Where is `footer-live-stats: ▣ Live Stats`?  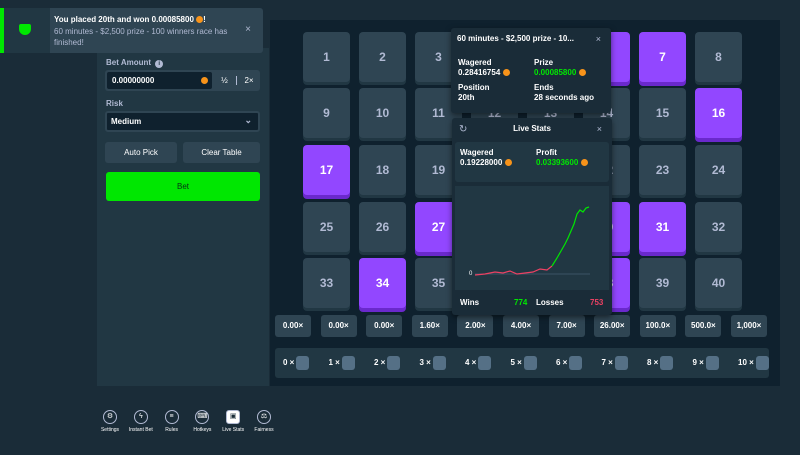 footer-live-stats: ▣ Live Stats is located at coordinates (233, 421).